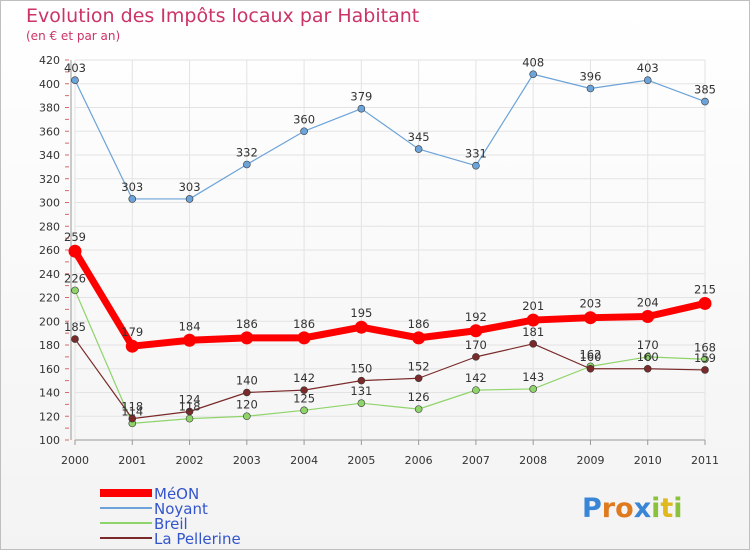 The width and height of the screenshot is (750, 550). Describe the element at coordinates (190, 460) in the screenshot. I see `x-tick-label: 2002` at that location.